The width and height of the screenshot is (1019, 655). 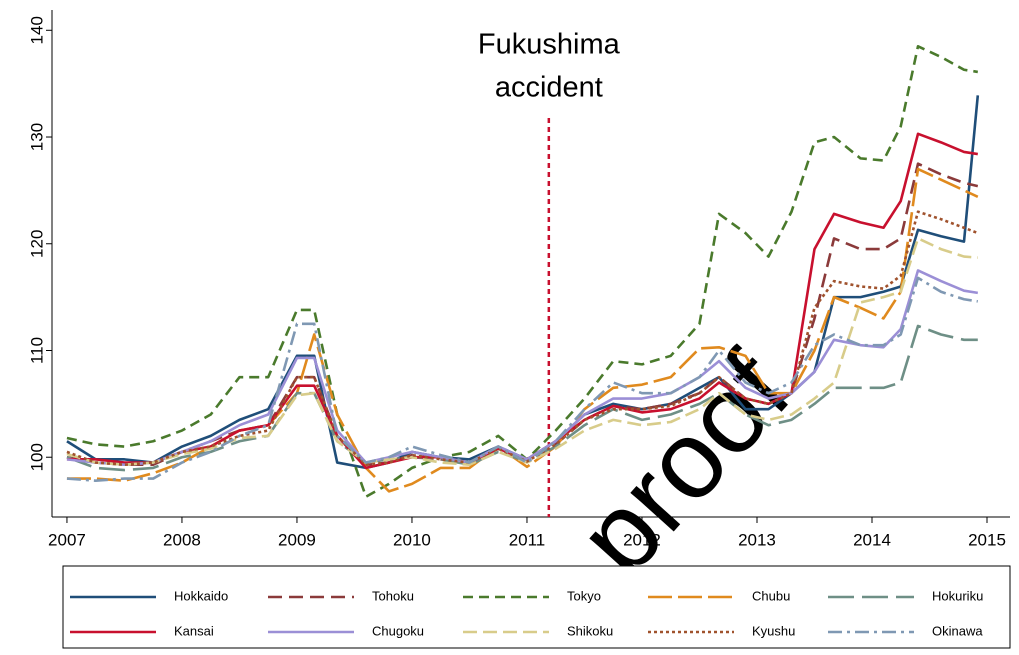 I want to click on y-tick-label: 120, so click(x=36, y=244).